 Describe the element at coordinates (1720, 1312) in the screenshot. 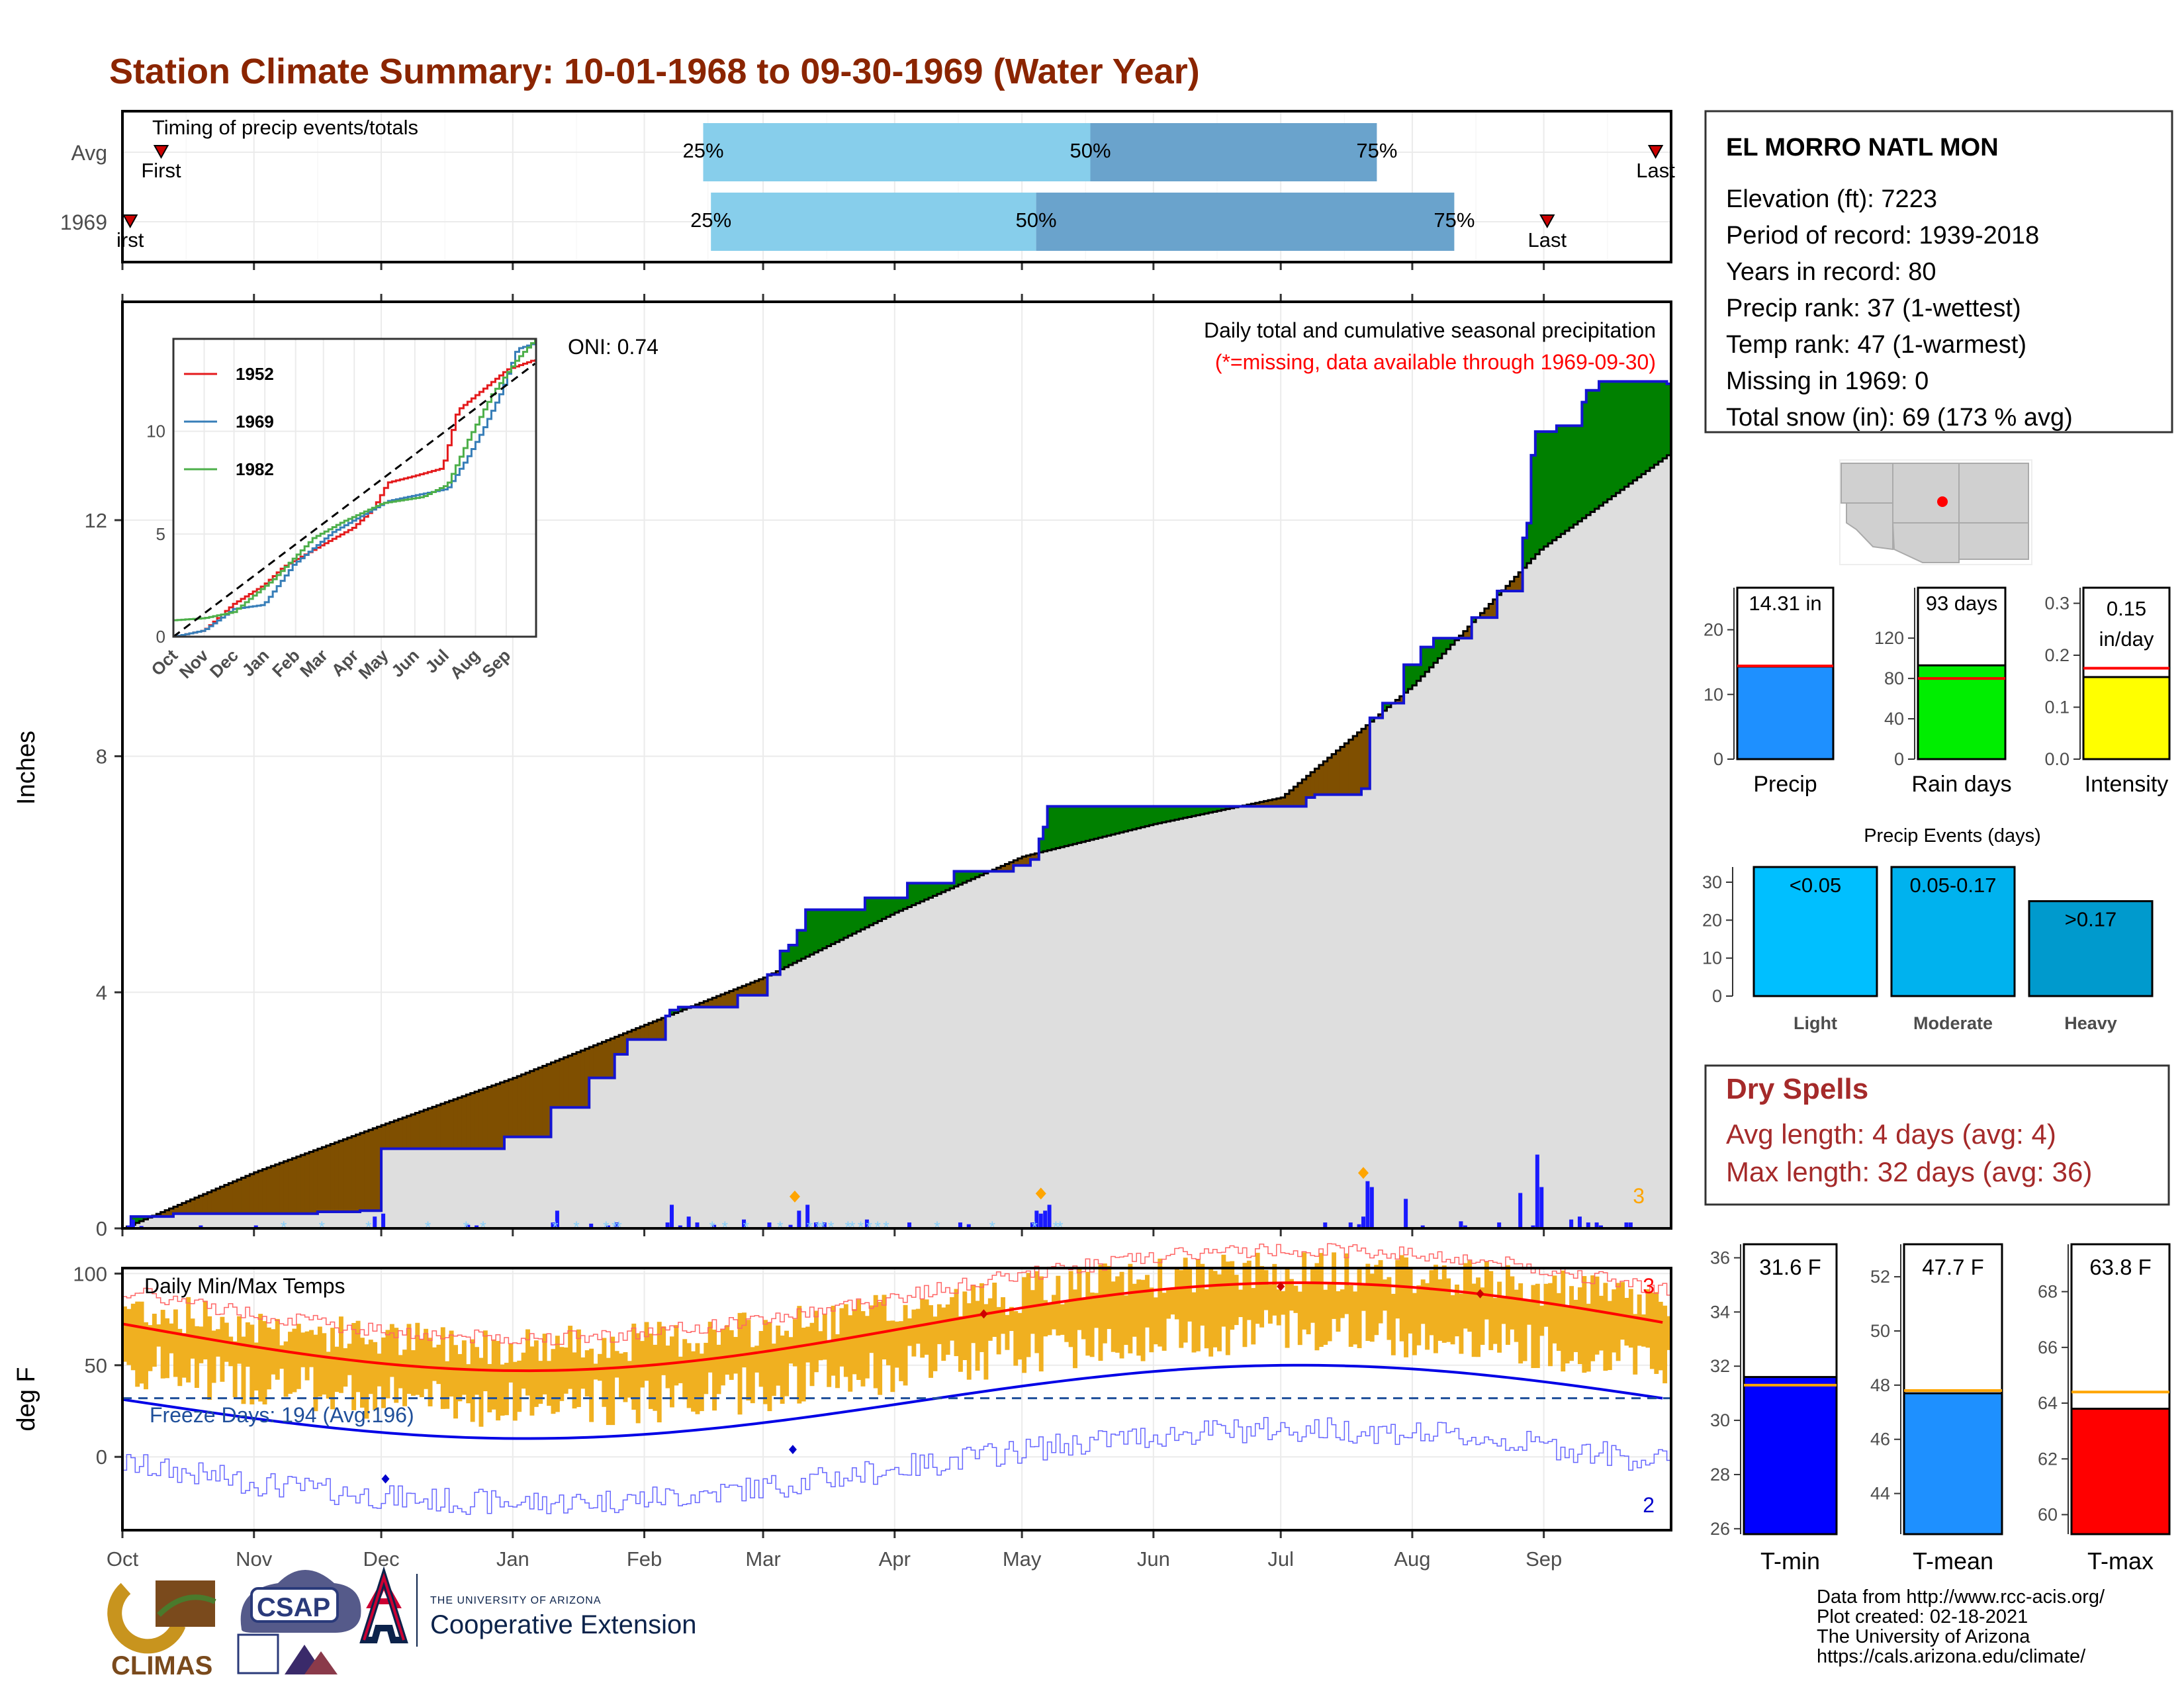

I see `temp-summary-ytick-label: 34` at that location.